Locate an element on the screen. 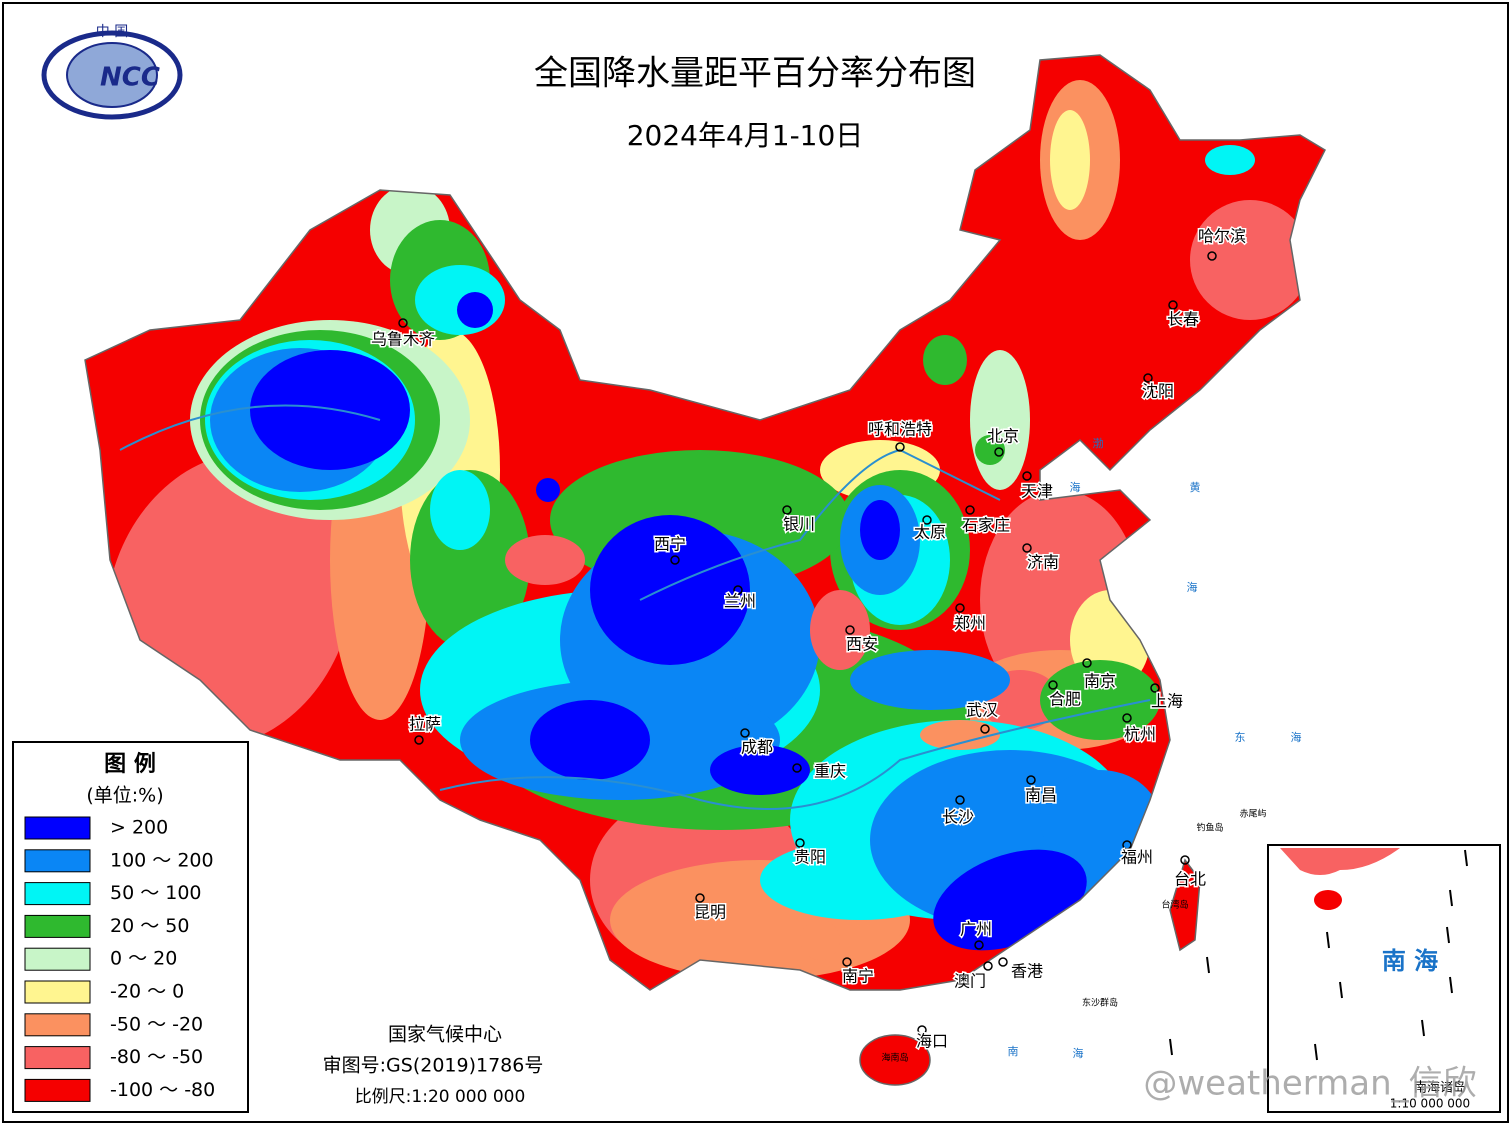 The image size is (1511, 1125). title: 全国降水量距平百分率分布图 is located at coordinates (755, 74).